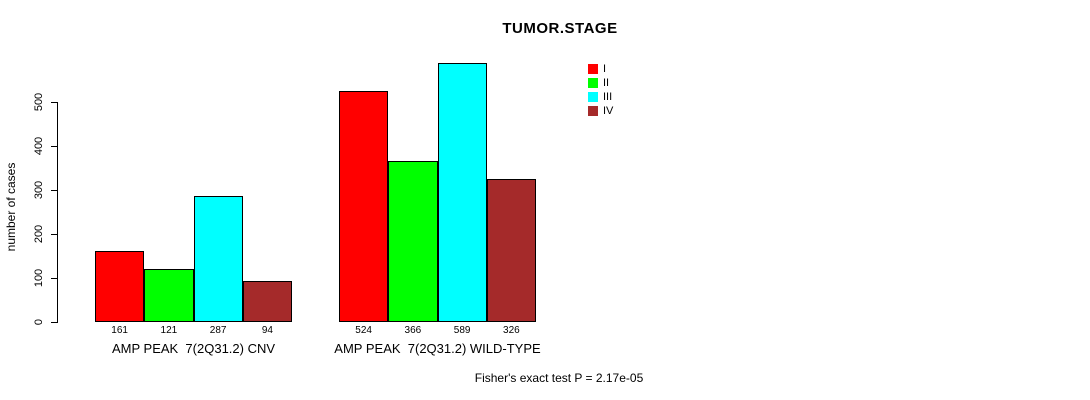  Describe the element at coordinates (605, 69) in the screenshot. I see `legend-label: I` at that location.